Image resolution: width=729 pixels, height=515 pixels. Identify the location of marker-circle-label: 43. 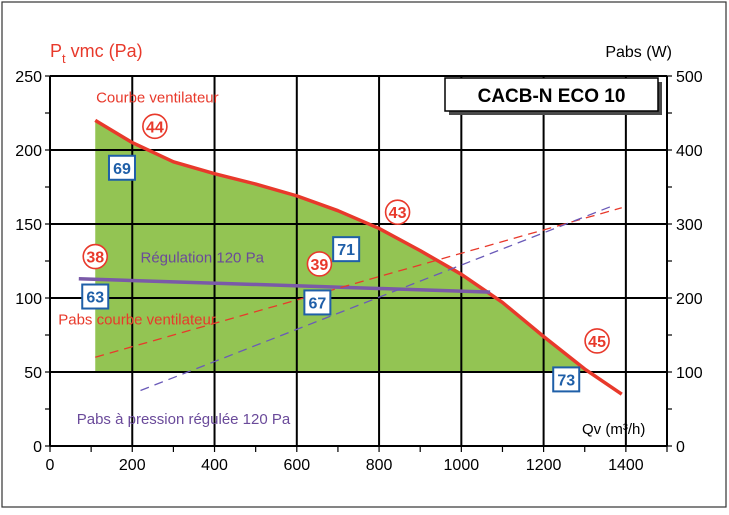
(398, 213).